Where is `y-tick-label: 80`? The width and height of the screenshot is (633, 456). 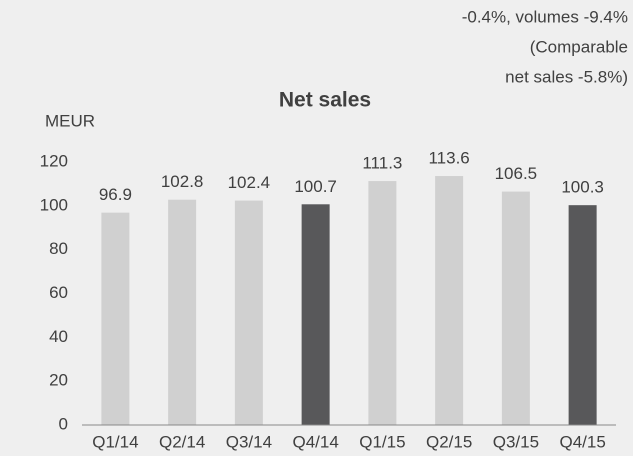
y-tick-label: 80 is located at coordinates (58, 248).